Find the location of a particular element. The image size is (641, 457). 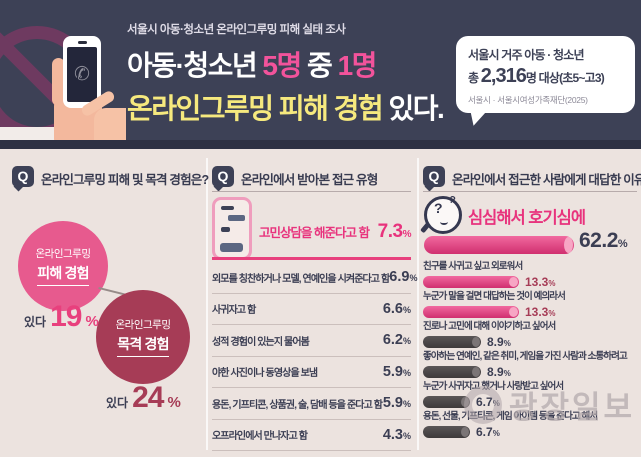

item-value: 5.9% is located at coordinates (397, 403).